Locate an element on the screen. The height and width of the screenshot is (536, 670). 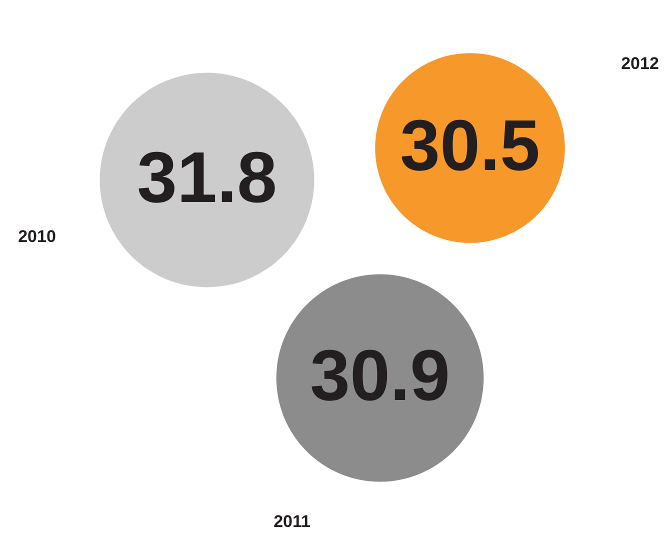
category-label: 2012 is located at coordinates (640, 63).